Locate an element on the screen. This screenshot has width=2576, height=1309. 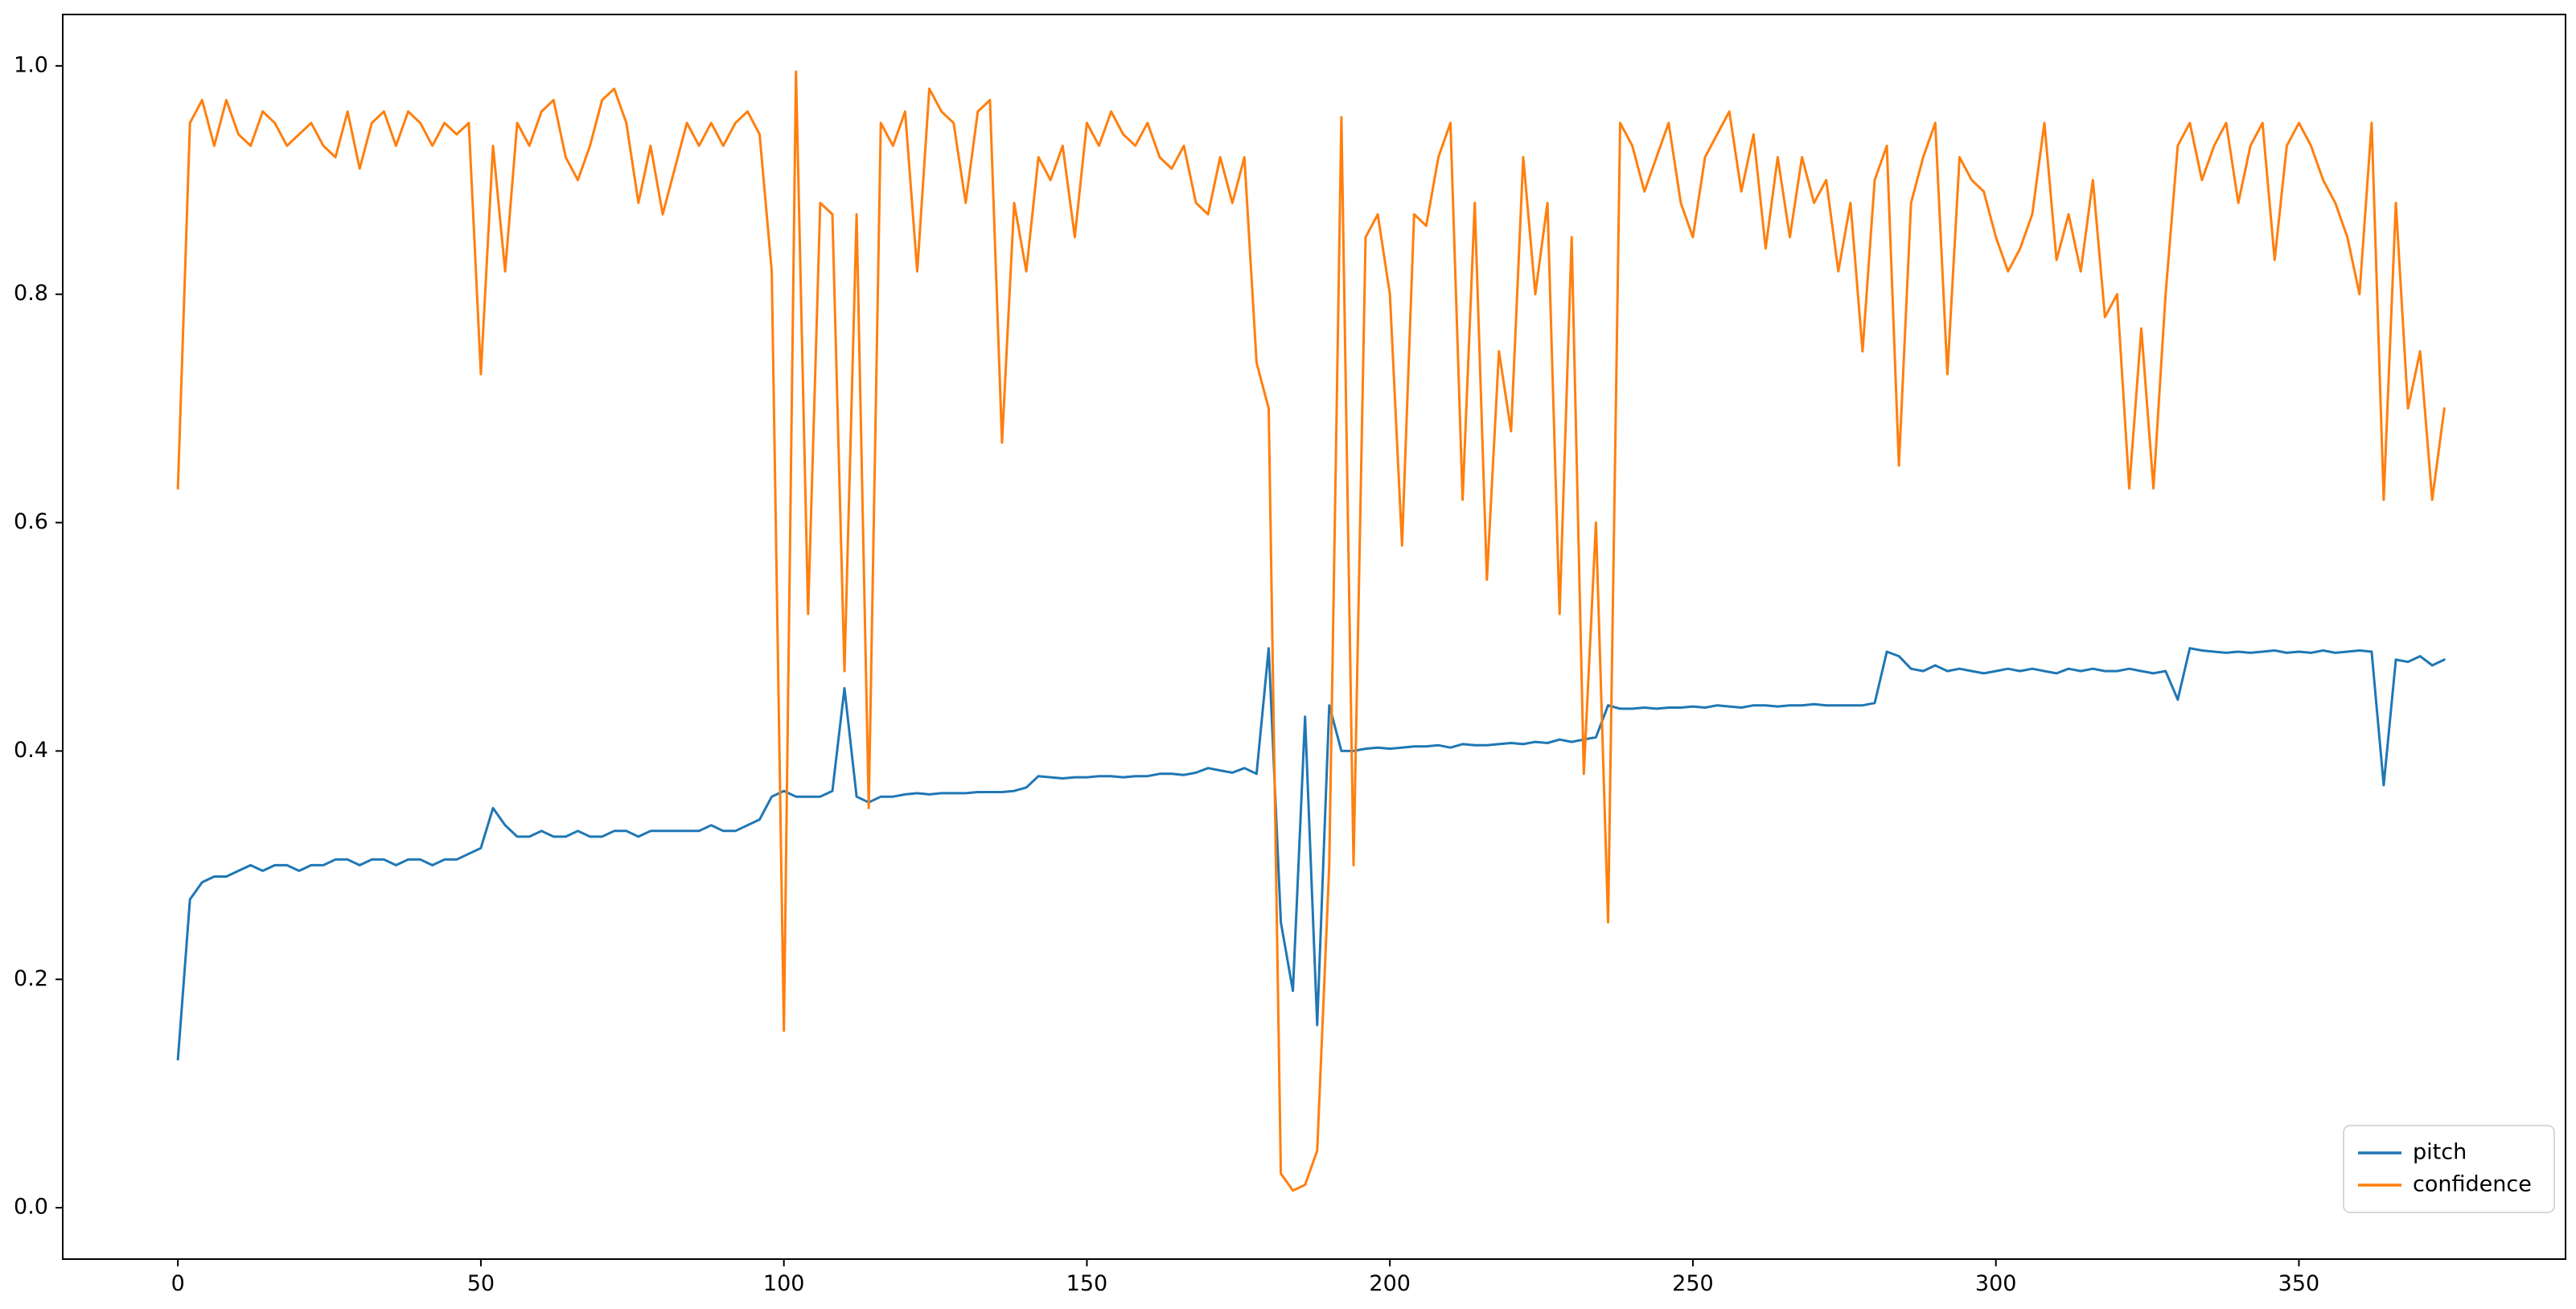
y-tick-label: 0.0 is located at coordinates (31, 1207).